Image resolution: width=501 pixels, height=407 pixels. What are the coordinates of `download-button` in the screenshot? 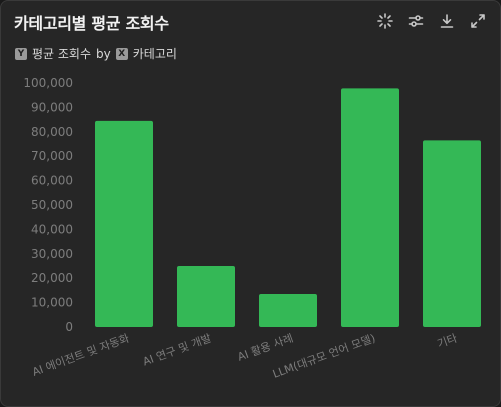 It's located at (446, 20).